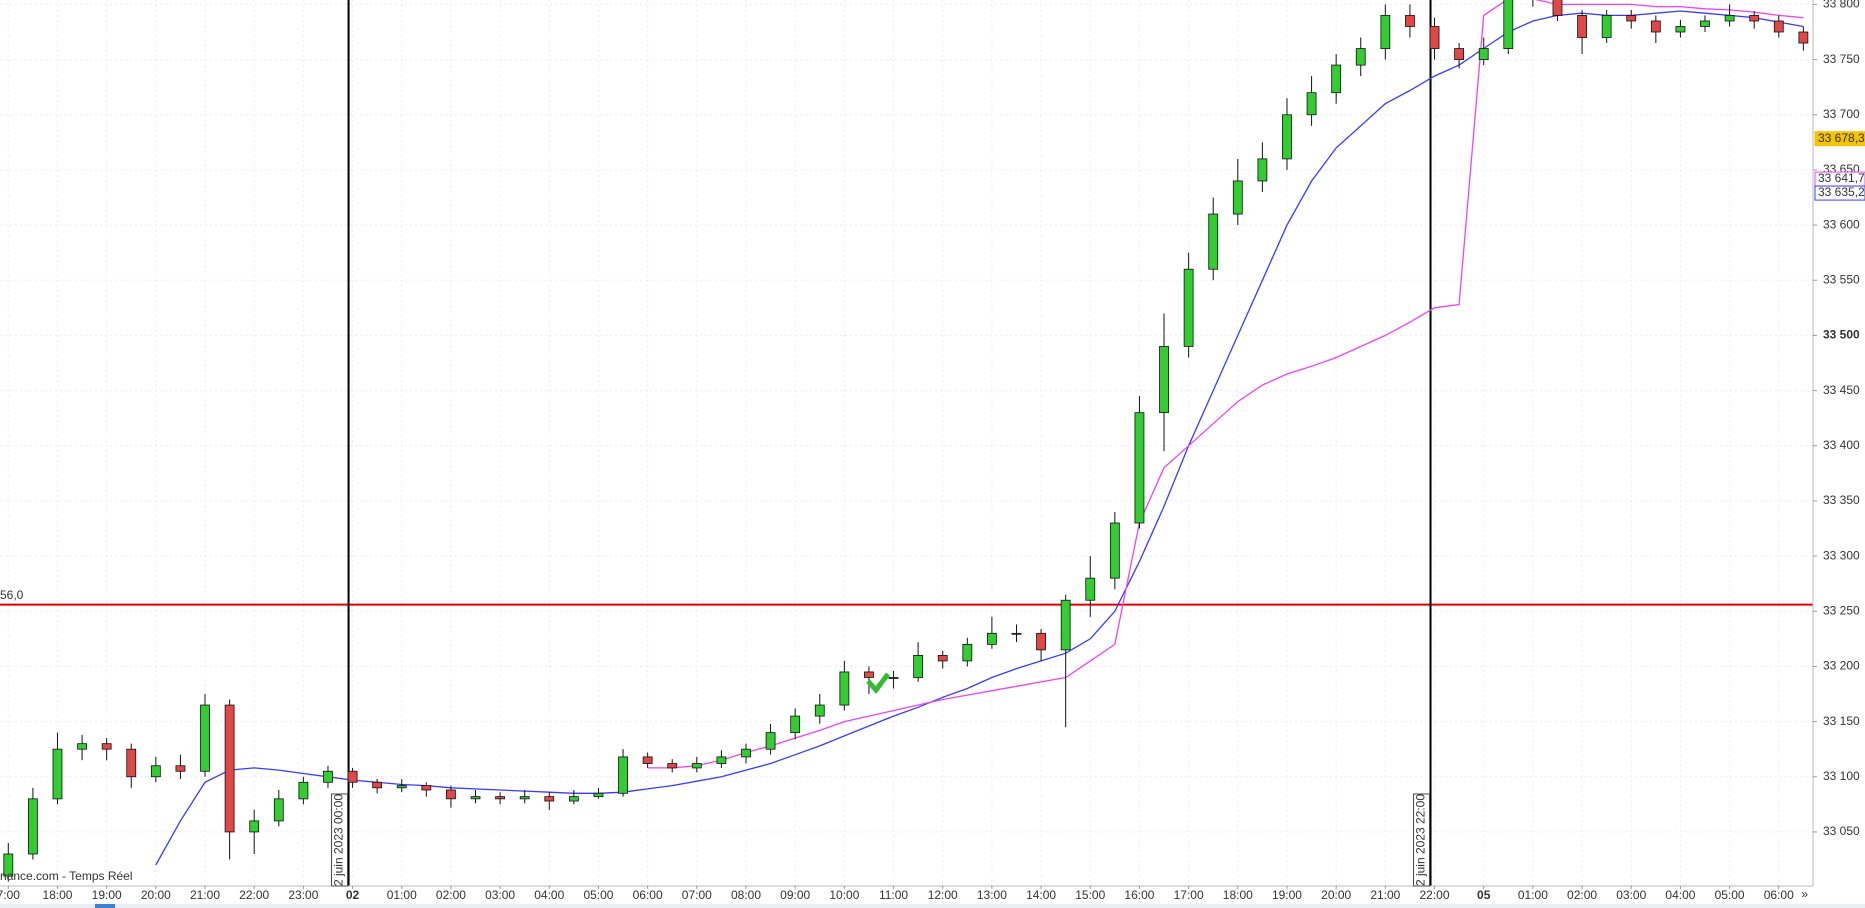 The image size is (1865, 908). What do you see at coordinates (878, 683) in the screenshot?
I see `check-icon` at bounding box center [878, 683].